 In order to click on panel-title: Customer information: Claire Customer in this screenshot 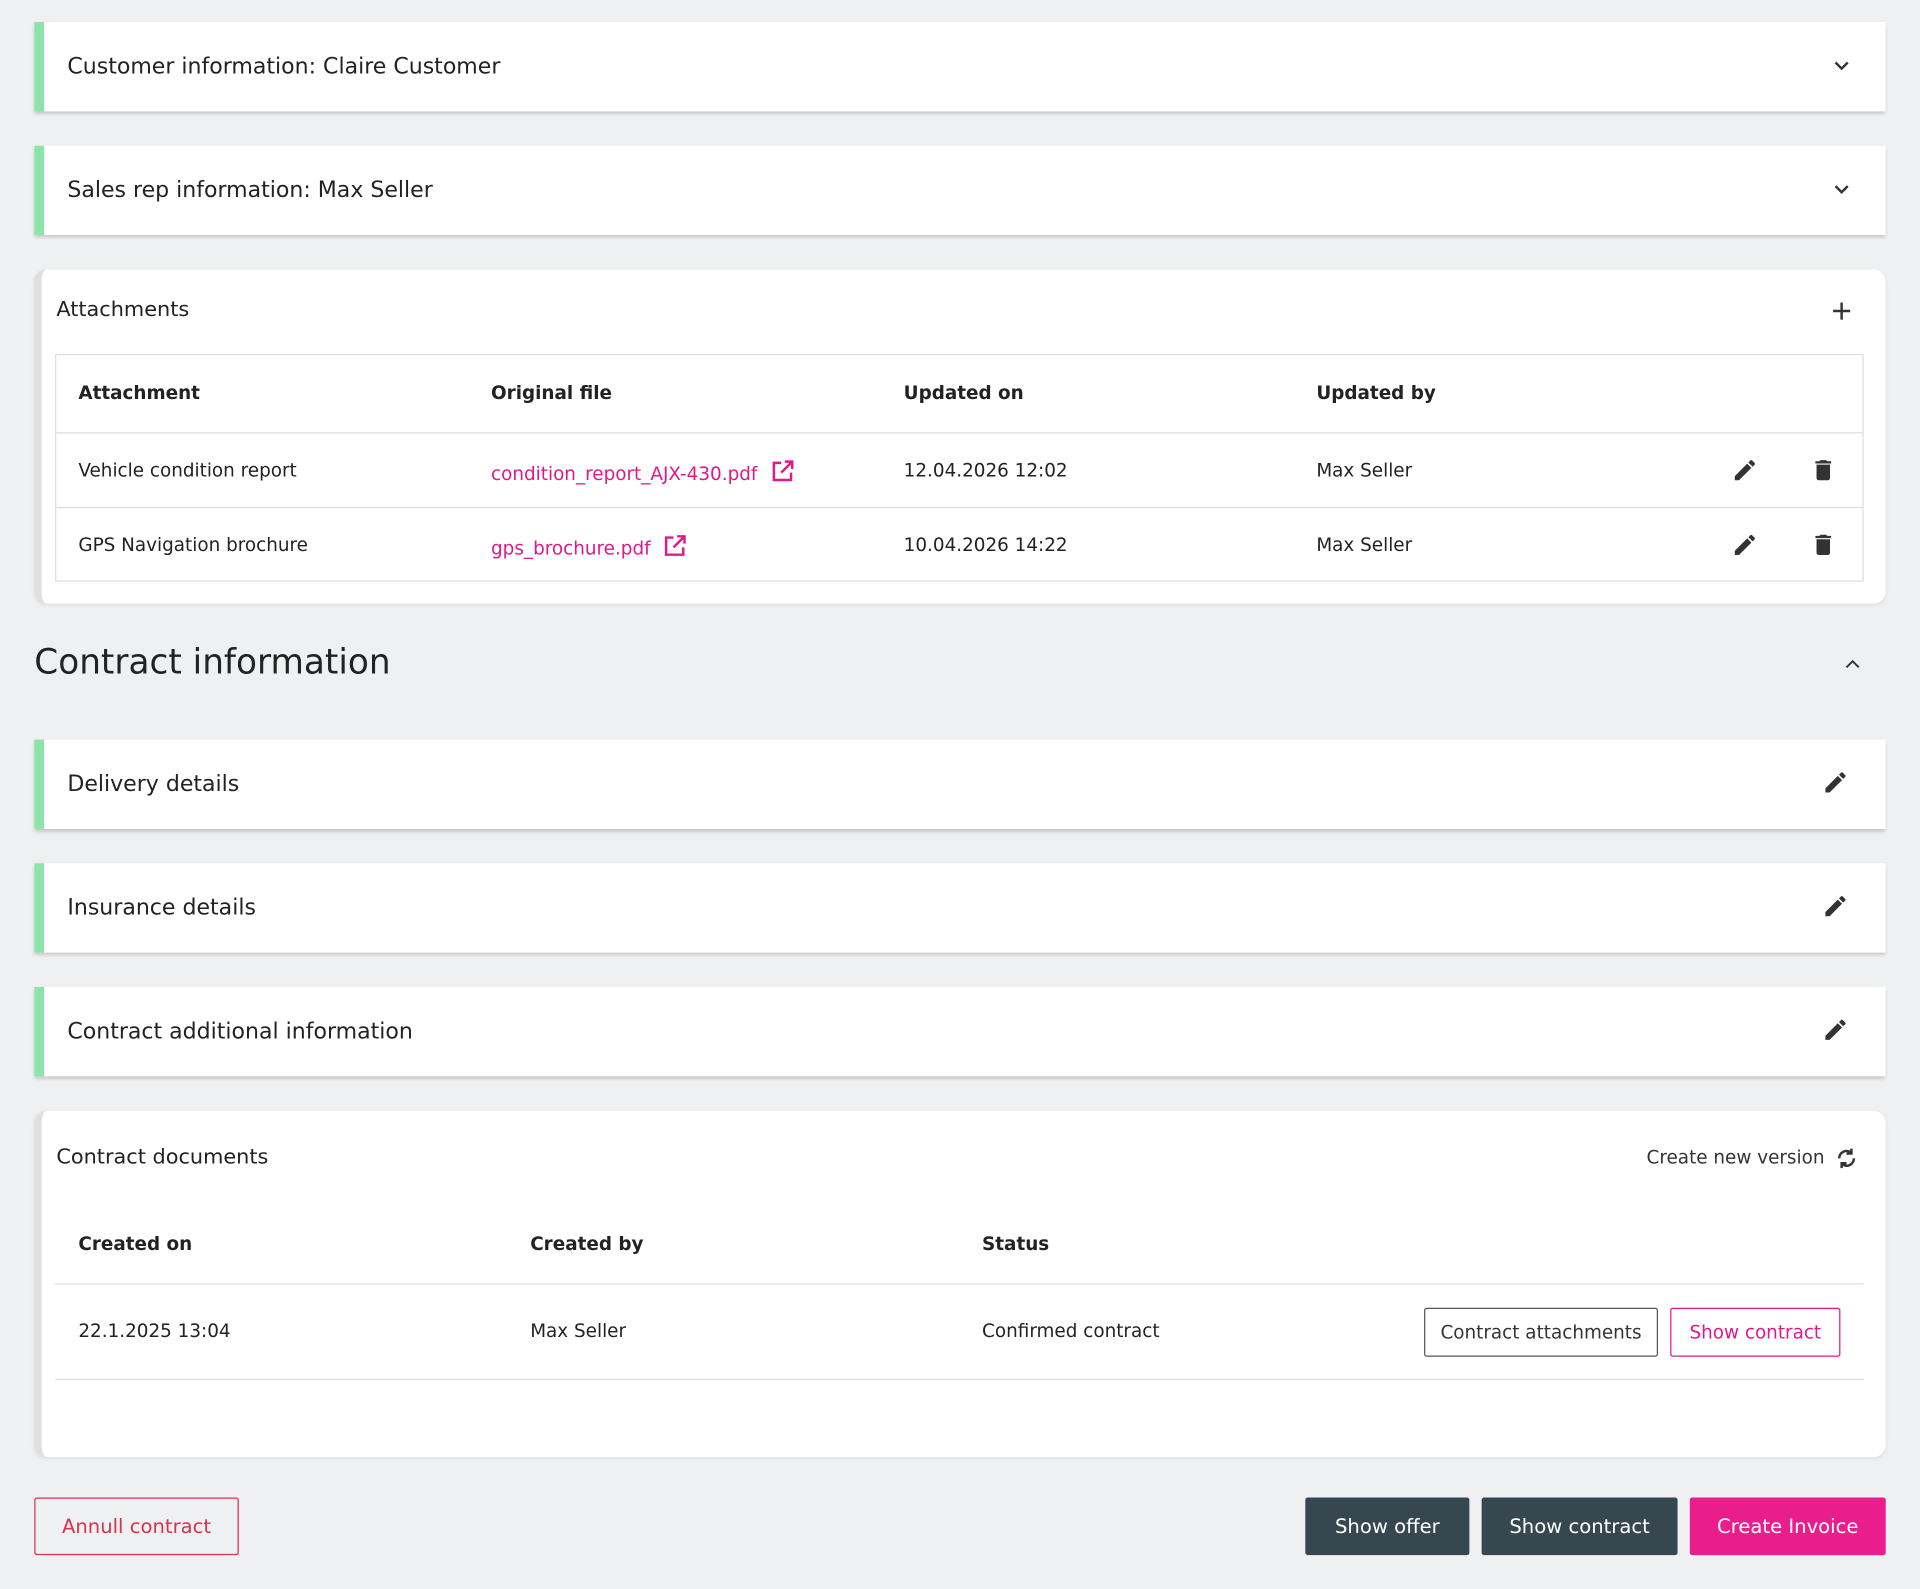, I will do `click(284, 66)`.